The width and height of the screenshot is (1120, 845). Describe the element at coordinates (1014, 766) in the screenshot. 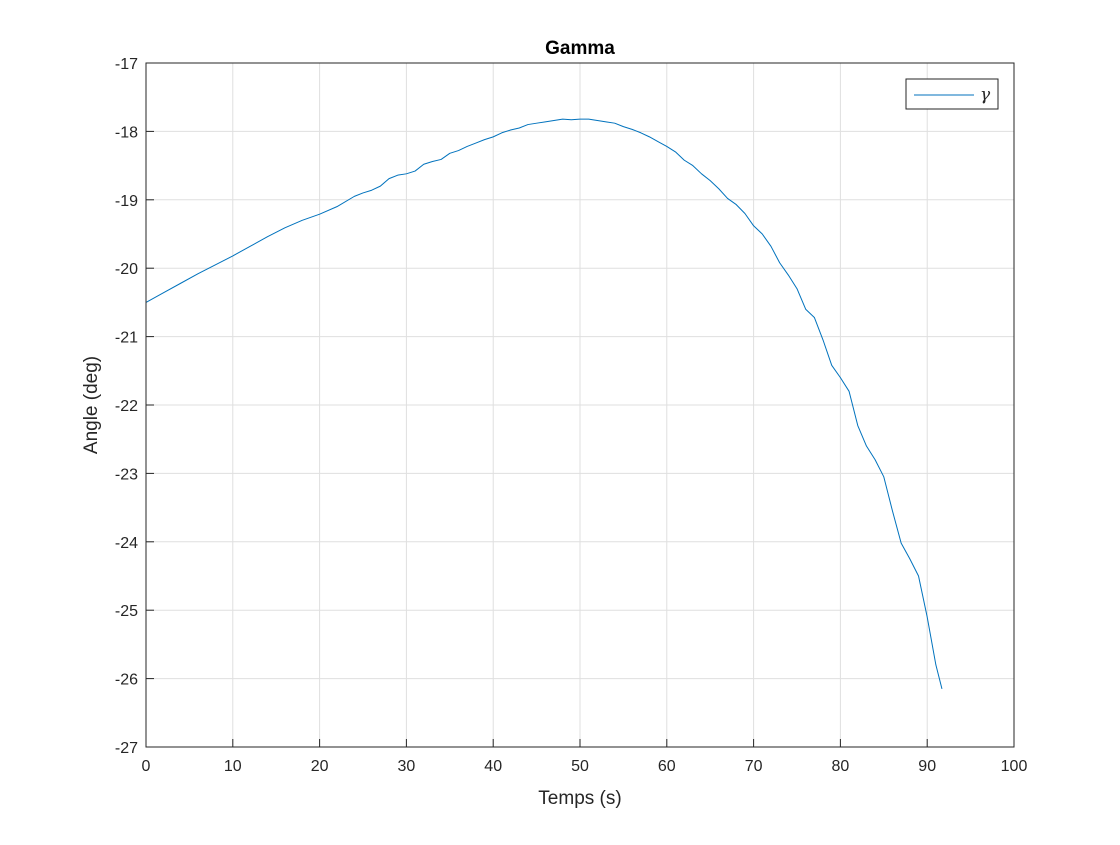

I see `x-tick-label: 100` at that location.